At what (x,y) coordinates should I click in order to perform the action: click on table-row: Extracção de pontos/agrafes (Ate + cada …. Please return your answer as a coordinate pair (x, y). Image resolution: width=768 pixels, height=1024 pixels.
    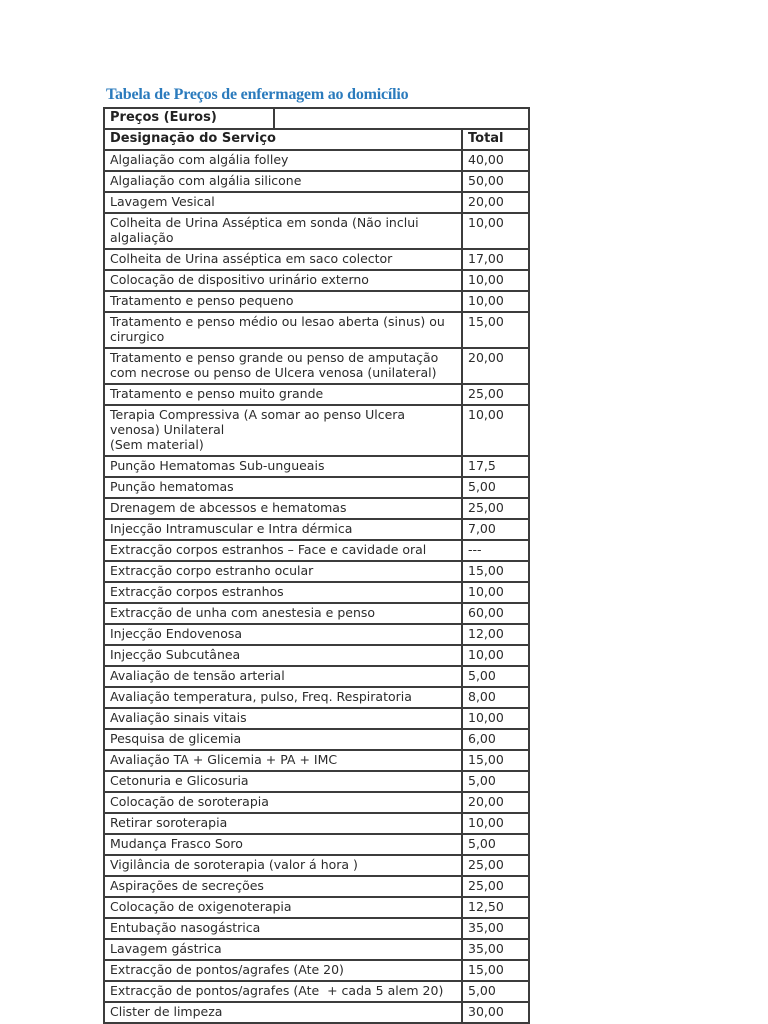
    Looking at the image, I should click on (316, 991).